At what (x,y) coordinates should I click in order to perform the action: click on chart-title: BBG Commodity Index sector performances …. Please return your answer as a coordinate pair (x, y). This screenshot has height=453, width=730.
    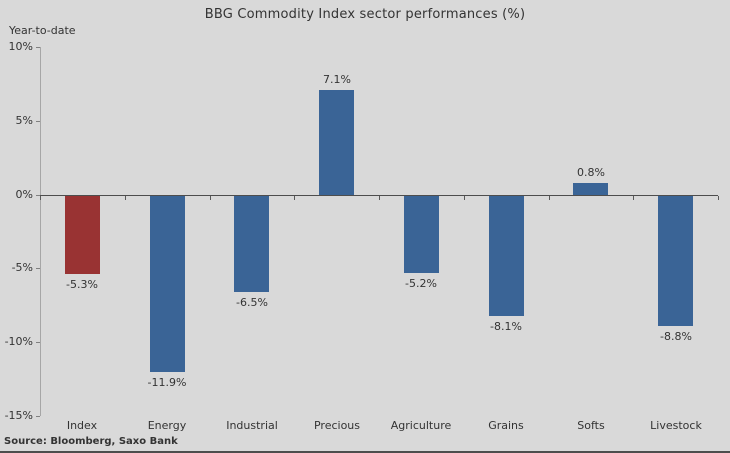
    Looking at the image, I should click on (365, 14).